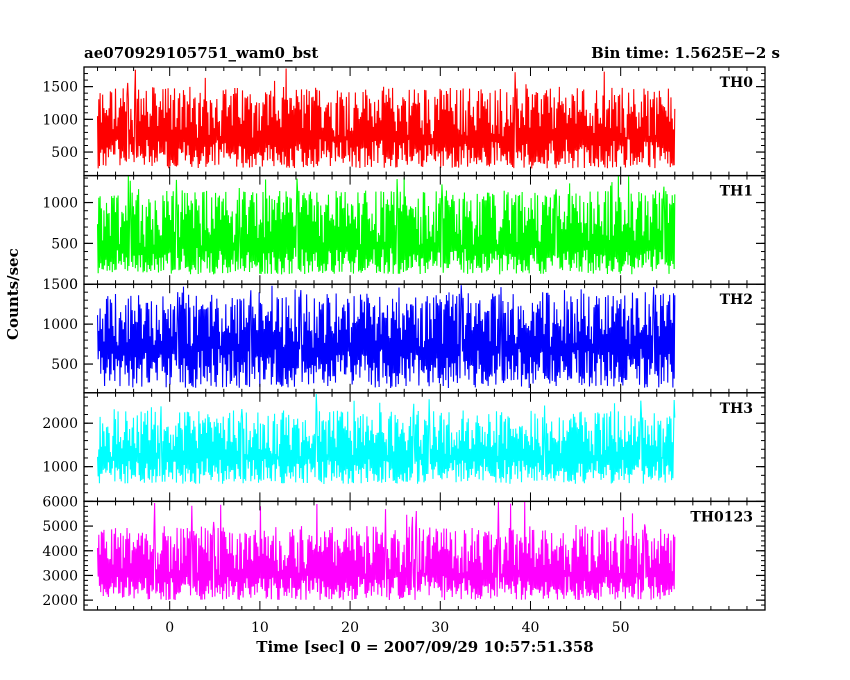  Describe the element at coordinates (440, 628) in the screenshot. I see `x-tick-label: 30` at that location.